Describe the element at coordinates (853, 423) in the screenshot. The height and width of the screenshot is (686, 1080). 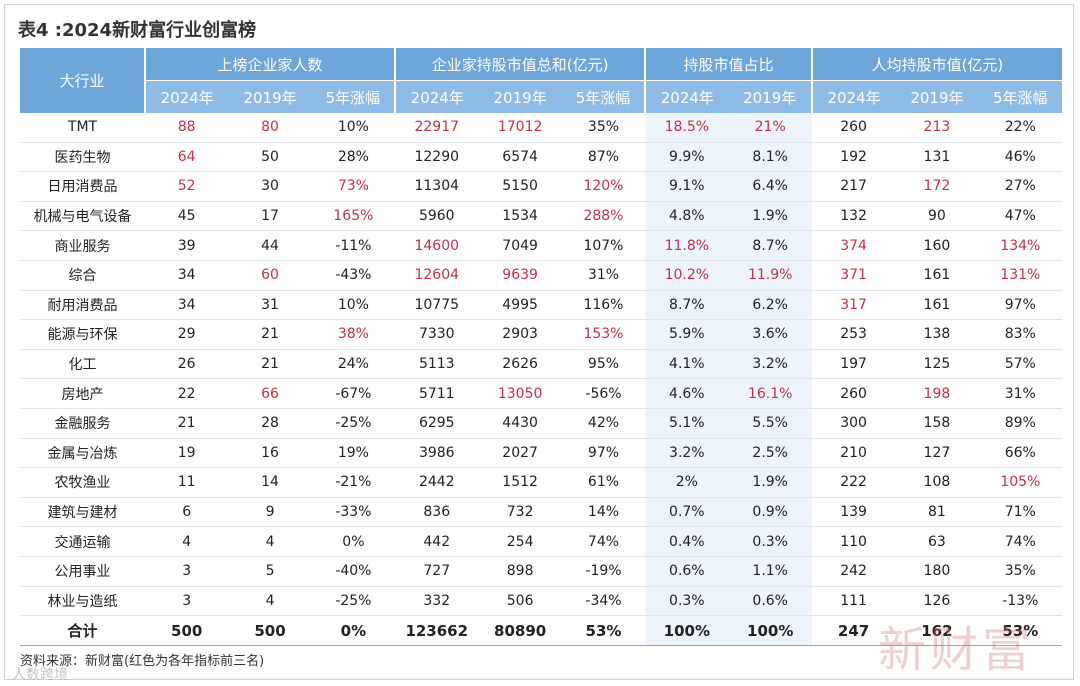
I see `cell: 300` at that location.